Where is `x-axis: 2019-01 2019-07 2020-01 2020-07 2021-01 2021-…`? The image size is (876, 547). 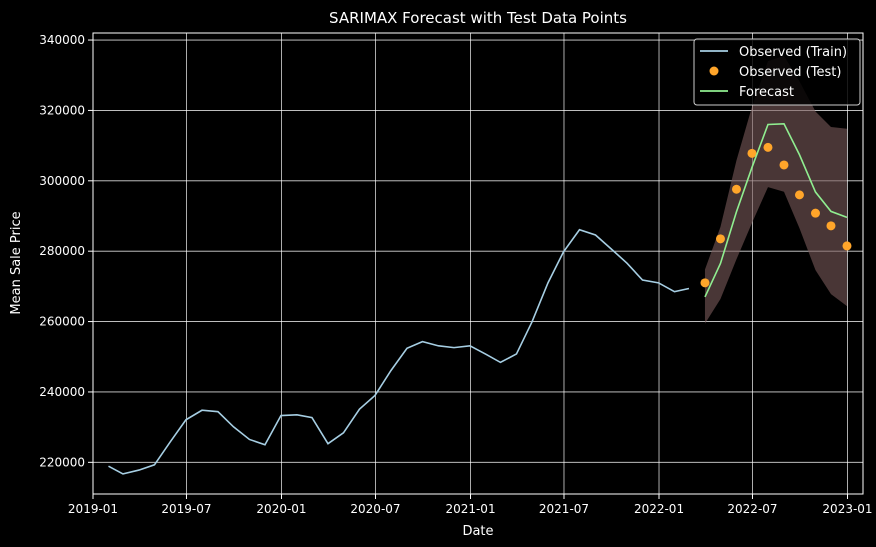 x-axis: 2019-01 2019-07 2020-01 2020-07 2021-01 2021-… is located at coordinates (470, 505).